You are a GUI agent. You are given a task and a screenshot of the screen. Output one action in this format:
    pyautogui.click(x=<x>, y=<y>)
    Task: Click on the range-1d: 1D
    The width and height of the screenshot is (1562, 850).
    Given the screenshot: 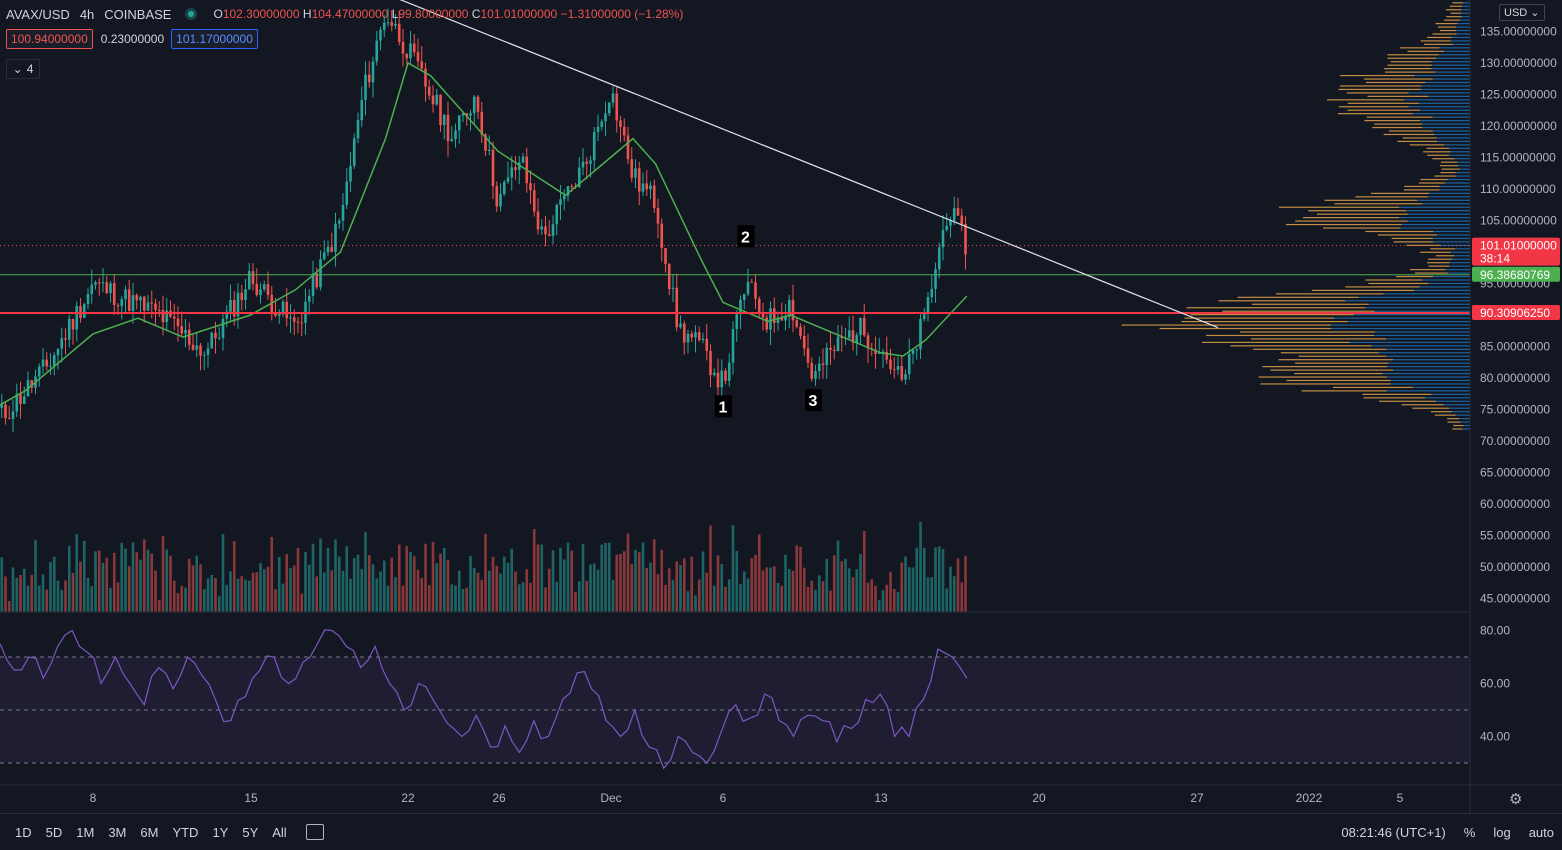 What is the action you would take?
    pyautogui.click(x=23, y=832)
    